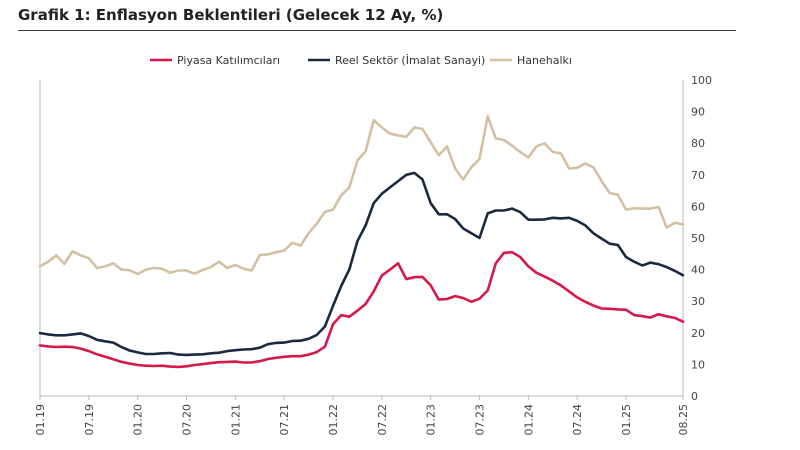  I want to click on y-tick-label: 10, so click(698, 364).